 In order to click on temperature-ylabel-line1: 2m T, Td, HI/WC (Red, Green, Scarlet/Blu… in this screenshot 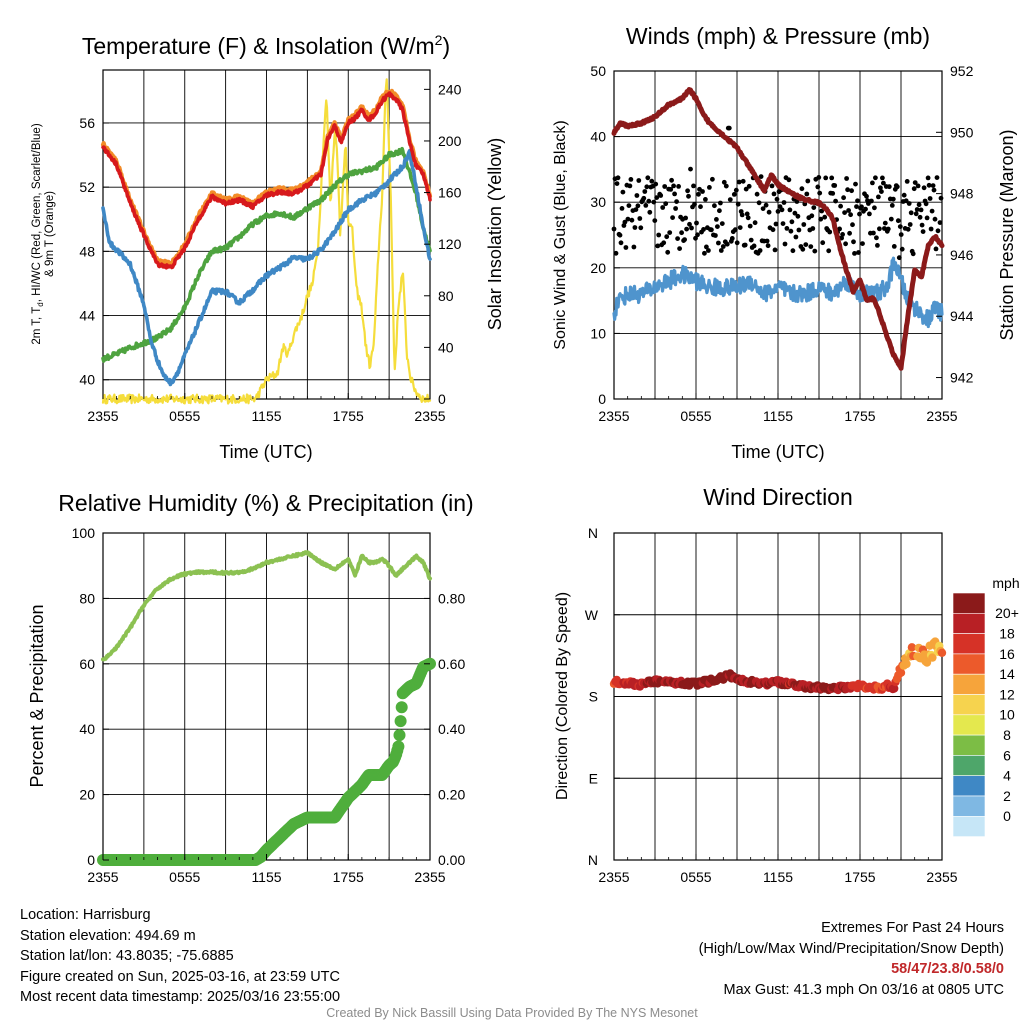, I will do `click(38, 233)`.